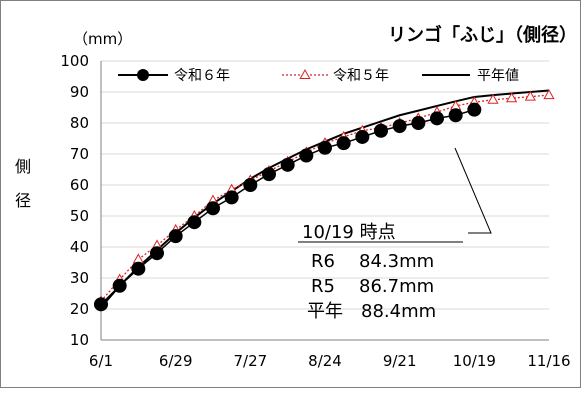  I want to click on y-tick-label: 10, so click(79, 340).